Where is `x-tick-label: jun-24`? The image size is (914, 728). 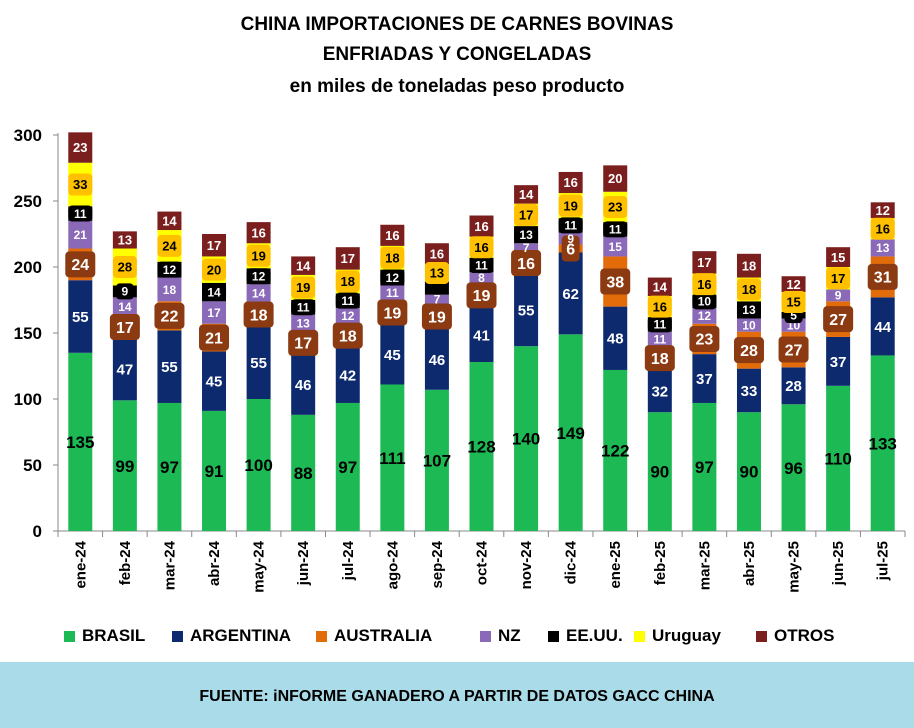 x-tick-label: jun-24 is located at coordinates (303, 563).